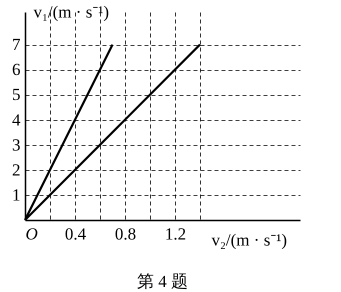 The width and height of the screenshot is (341, 292). I want to click on x-tick-label: O, so click(32, 234).